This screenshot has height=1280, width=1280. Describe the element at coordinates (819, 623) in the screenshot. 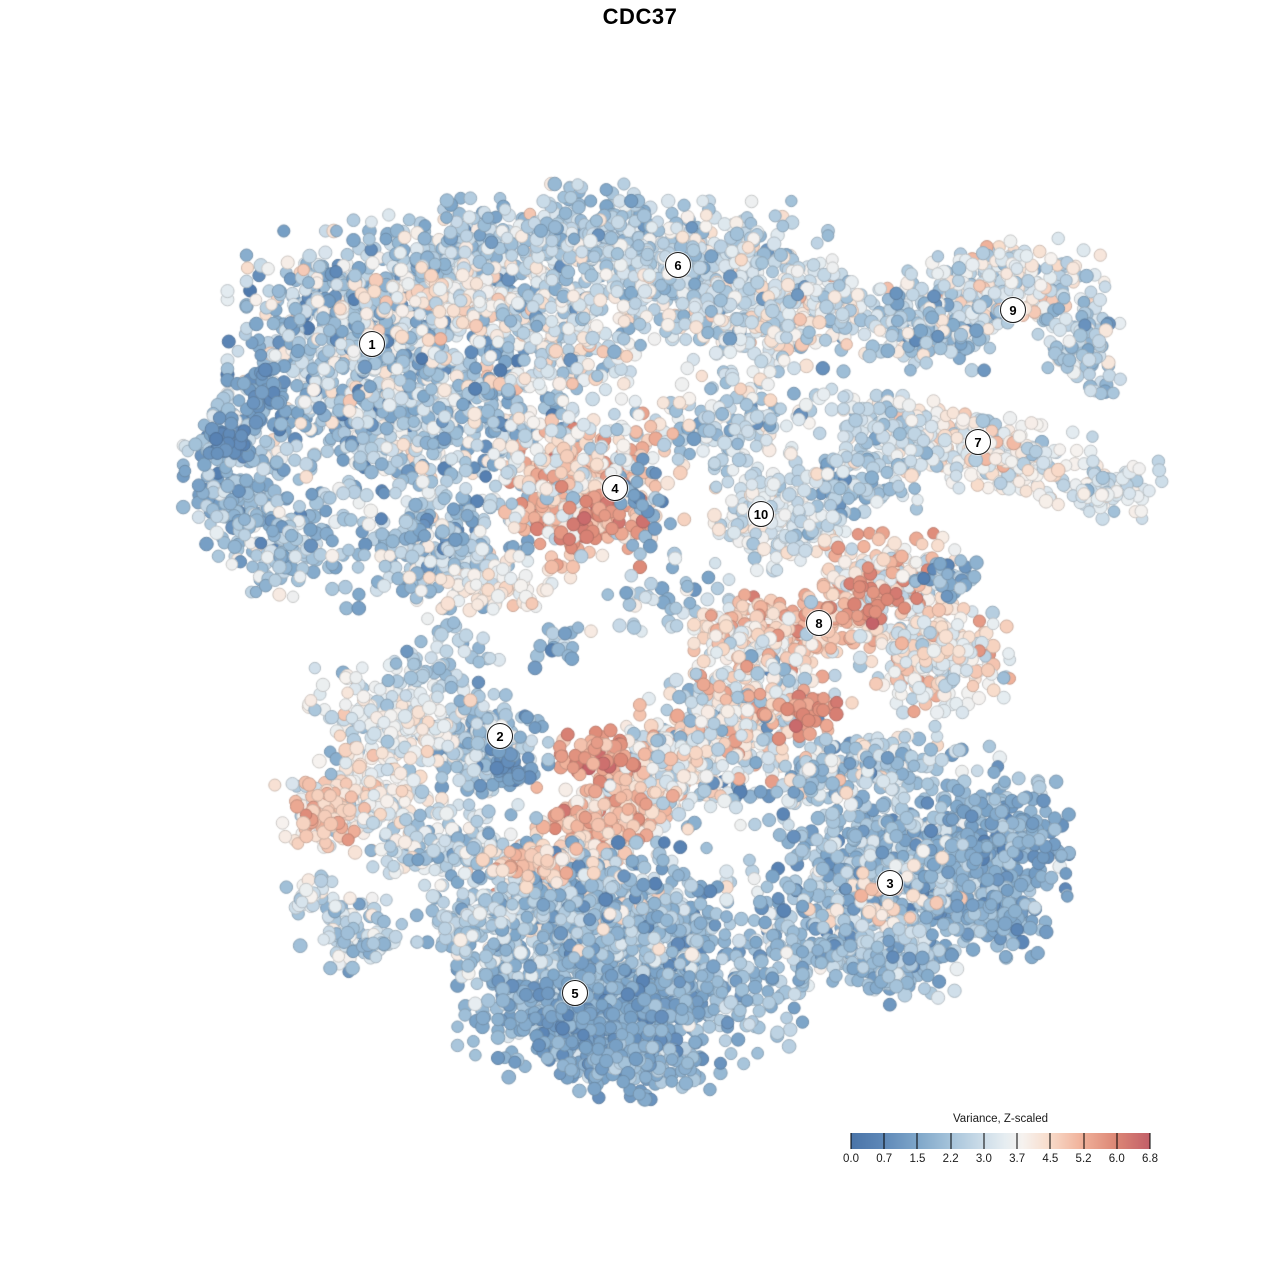

I see `cluster-label-8: 8` at that location.